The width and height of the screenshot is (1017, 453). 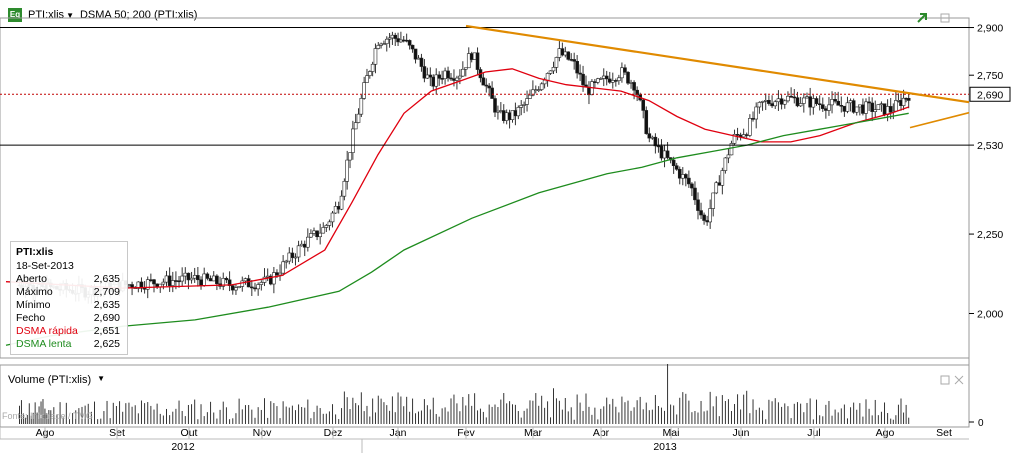 What do you see at coordinates (70, 15) in the screenshot?
I see `chevron-down-icon: ▼` at bounding box center [70, 15].